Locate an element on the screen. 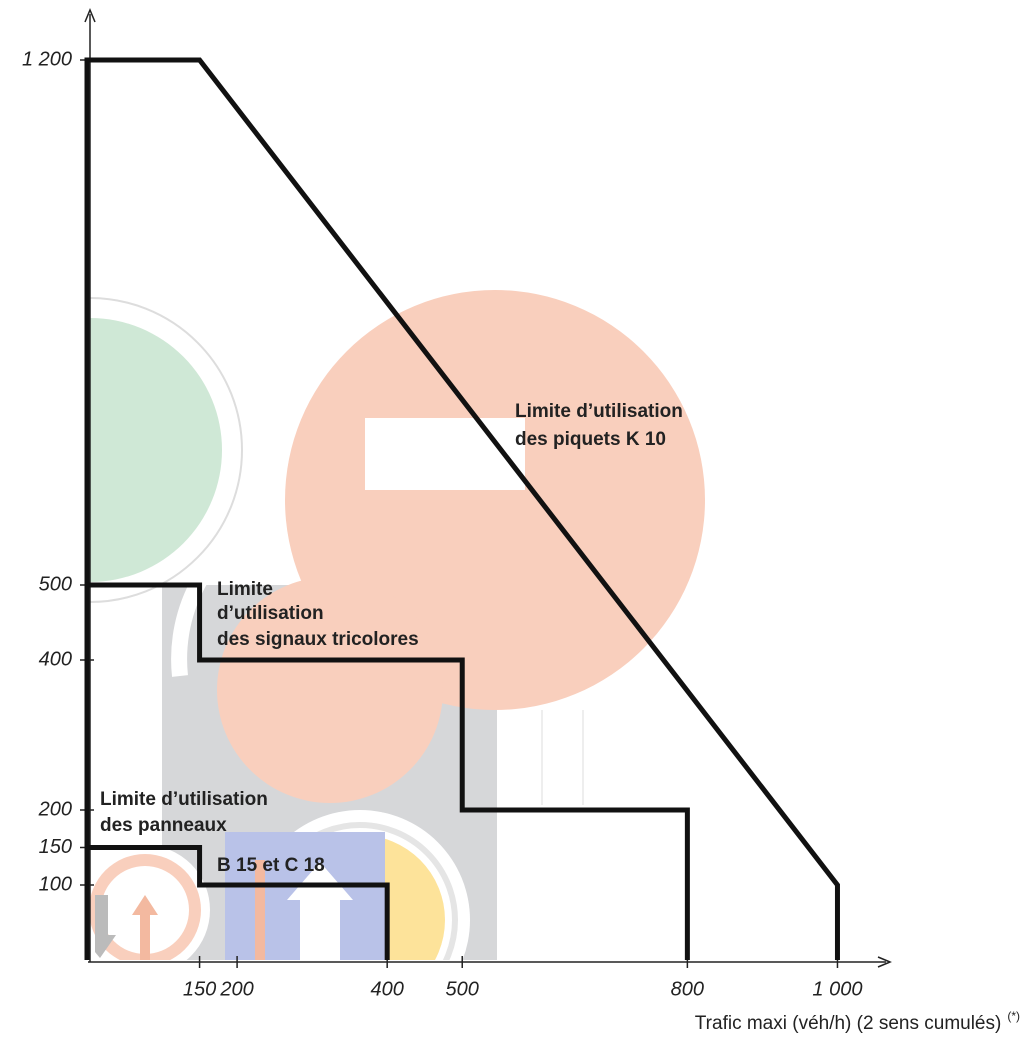  y-tick-label: 400 is located at coordinates (55, 659).